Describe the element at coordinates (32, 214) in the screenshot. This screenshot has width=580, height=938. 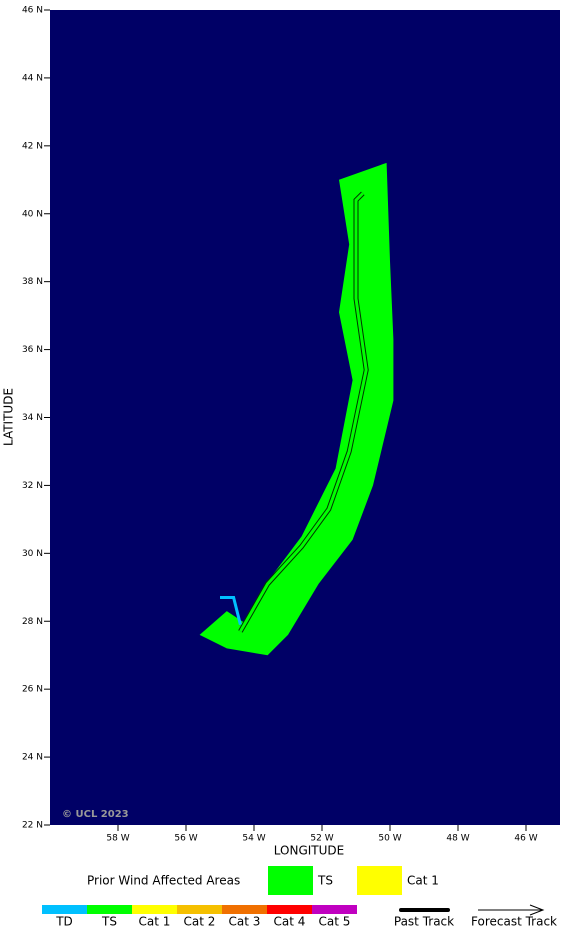
I see `y-tick-label: 40 N` at that location.